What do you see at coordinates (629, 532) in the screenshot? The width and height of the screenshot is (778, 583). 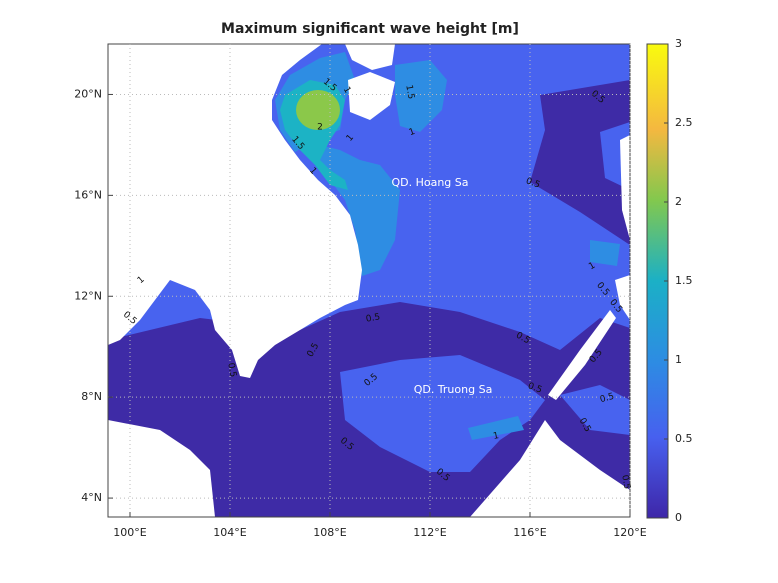 I see `x-tick-label: 120°E` at bounding box center [629, 532].